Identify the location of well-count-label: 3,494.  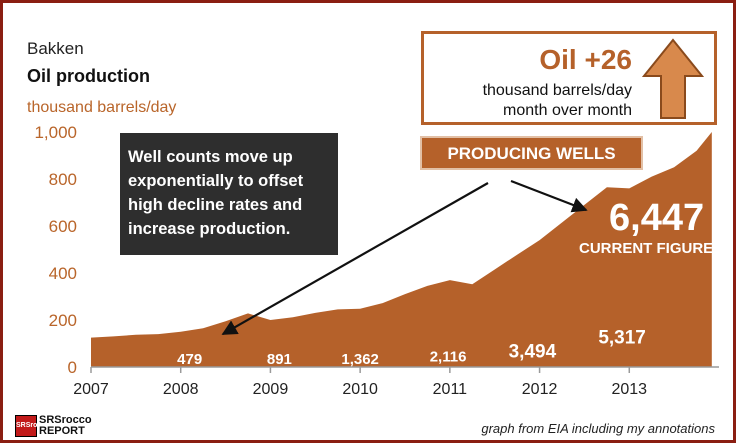
(533, 352).